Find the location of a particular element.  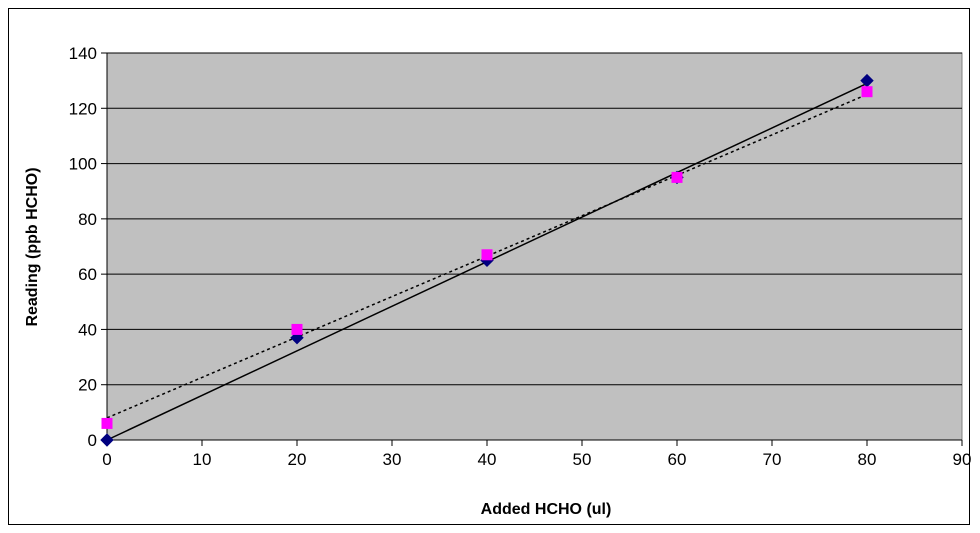

y-tick-label: 80 is located at coordinates (87, 219).